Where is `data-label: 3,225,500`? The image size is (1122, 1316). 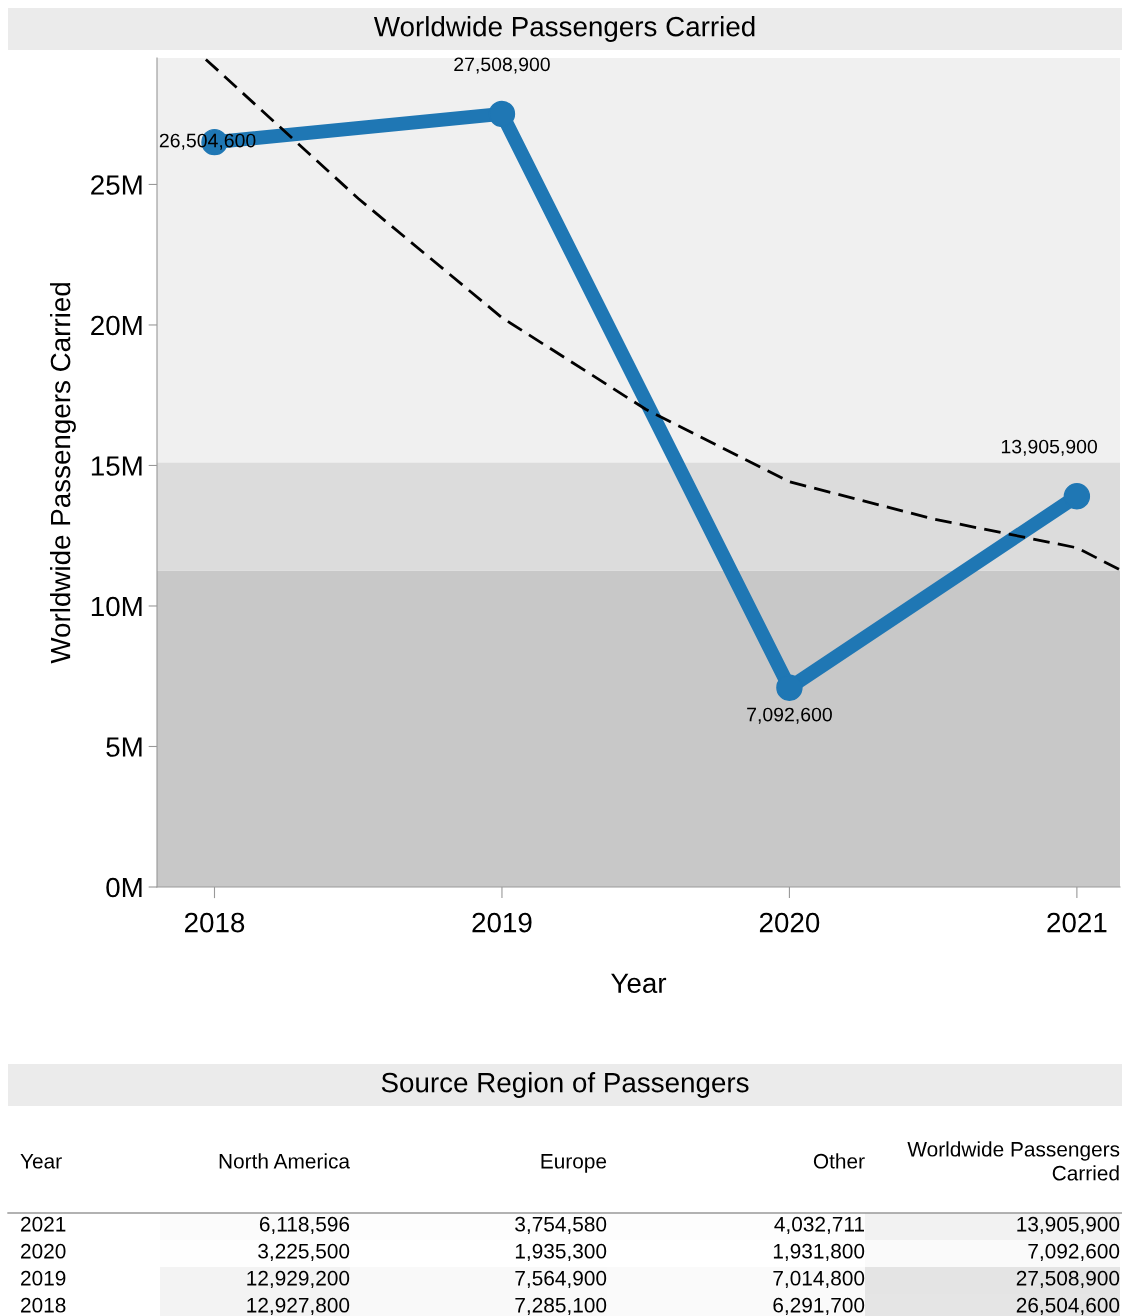
data-label: 3,225,500 is located at coordinates (304, 1252).